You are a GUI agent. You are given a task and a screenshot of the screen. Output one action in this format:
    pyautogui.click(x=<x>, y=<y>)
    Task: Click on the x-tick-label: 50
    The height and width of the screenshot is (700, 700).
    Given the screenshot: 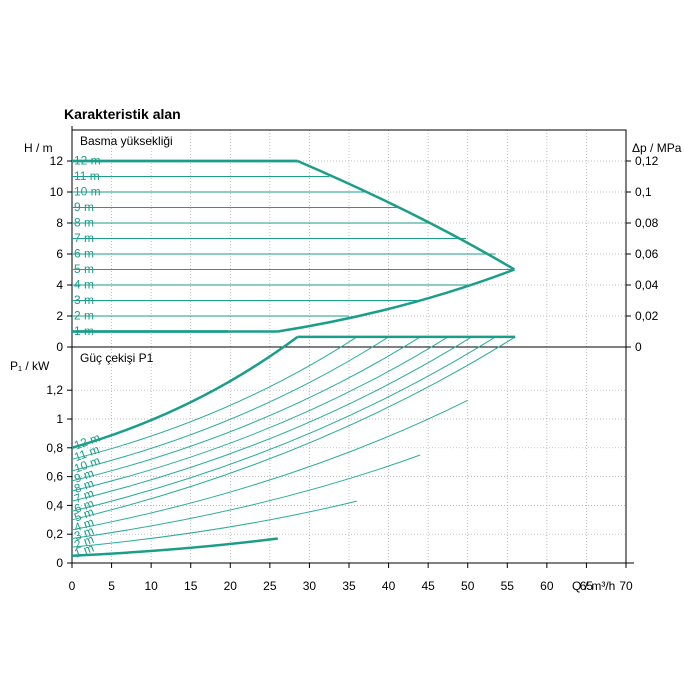 What is the action you would take?
    pyautogui.click(x=468, y=586)
    